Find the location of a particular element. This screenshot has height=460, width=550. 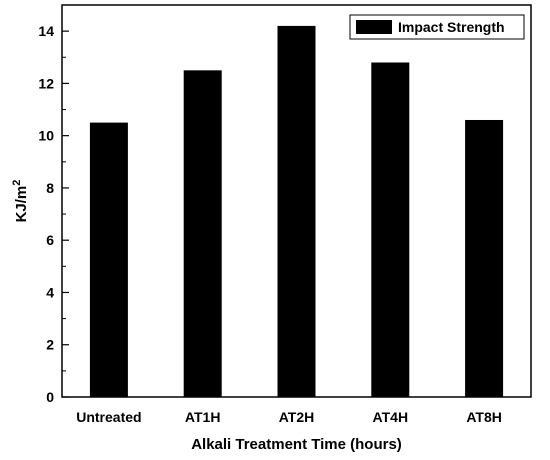

bar-untreated is located at coordinates (108, 259).